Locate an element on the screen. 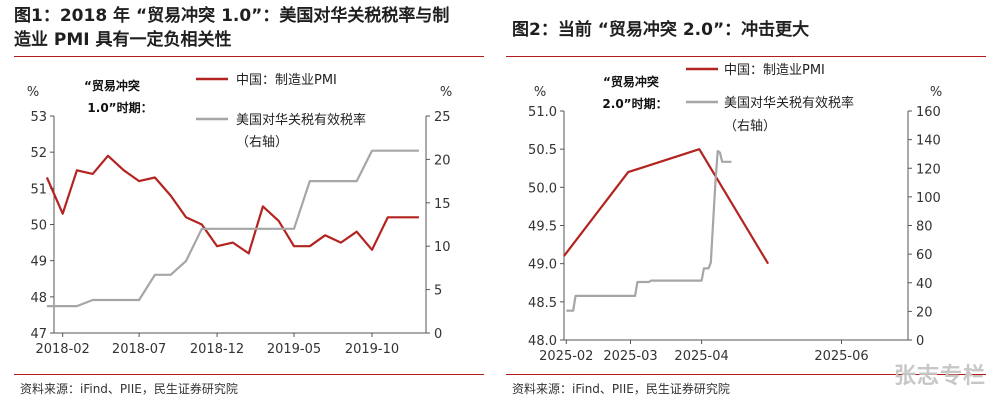 The image size is (992, 406). right-tick-label: 100 is located at coordinates (928, 198).